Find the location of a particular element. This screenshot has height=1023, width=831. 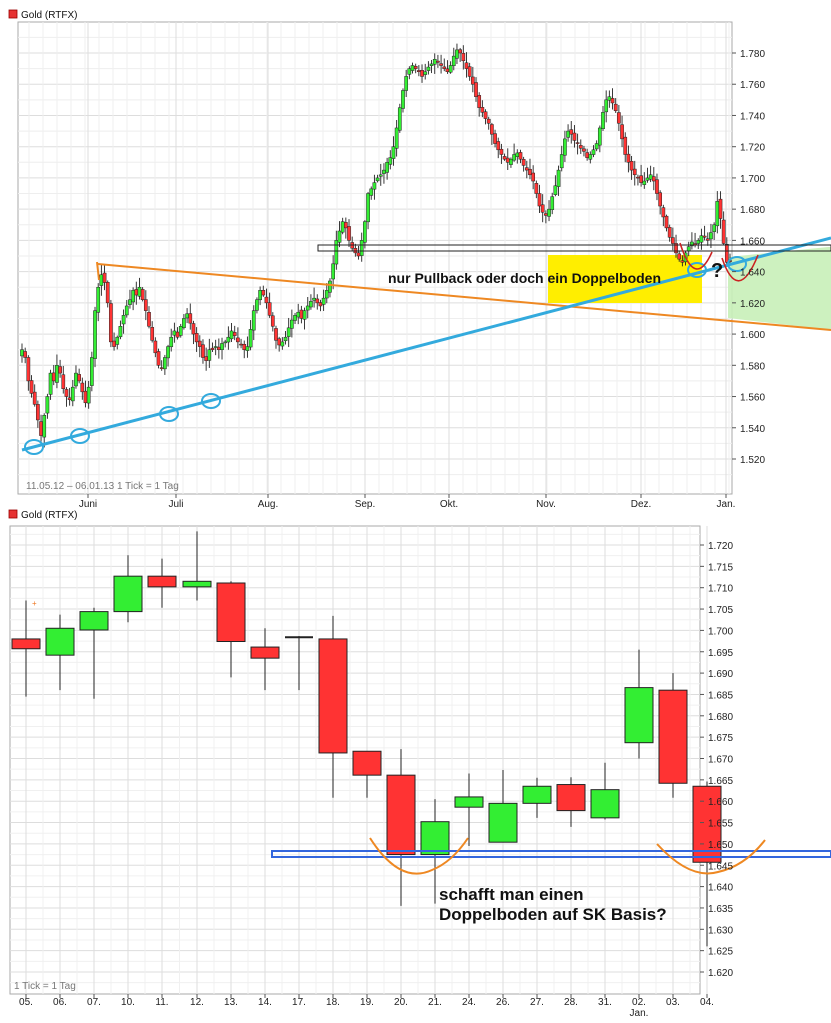

bottom-x-subtick-label: Jan. is located at coordinates (639, 1013).